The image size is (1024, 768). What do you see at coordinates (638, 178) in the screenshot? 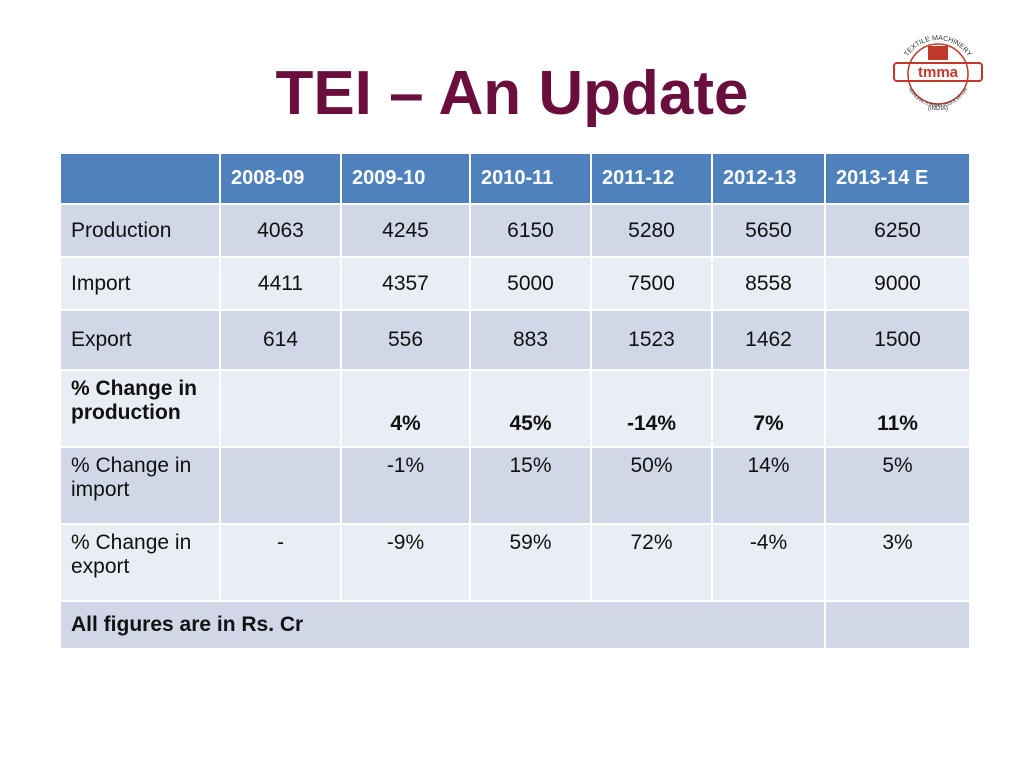
I see `cell-text: 2011-12` at bounding box center [638, 178].